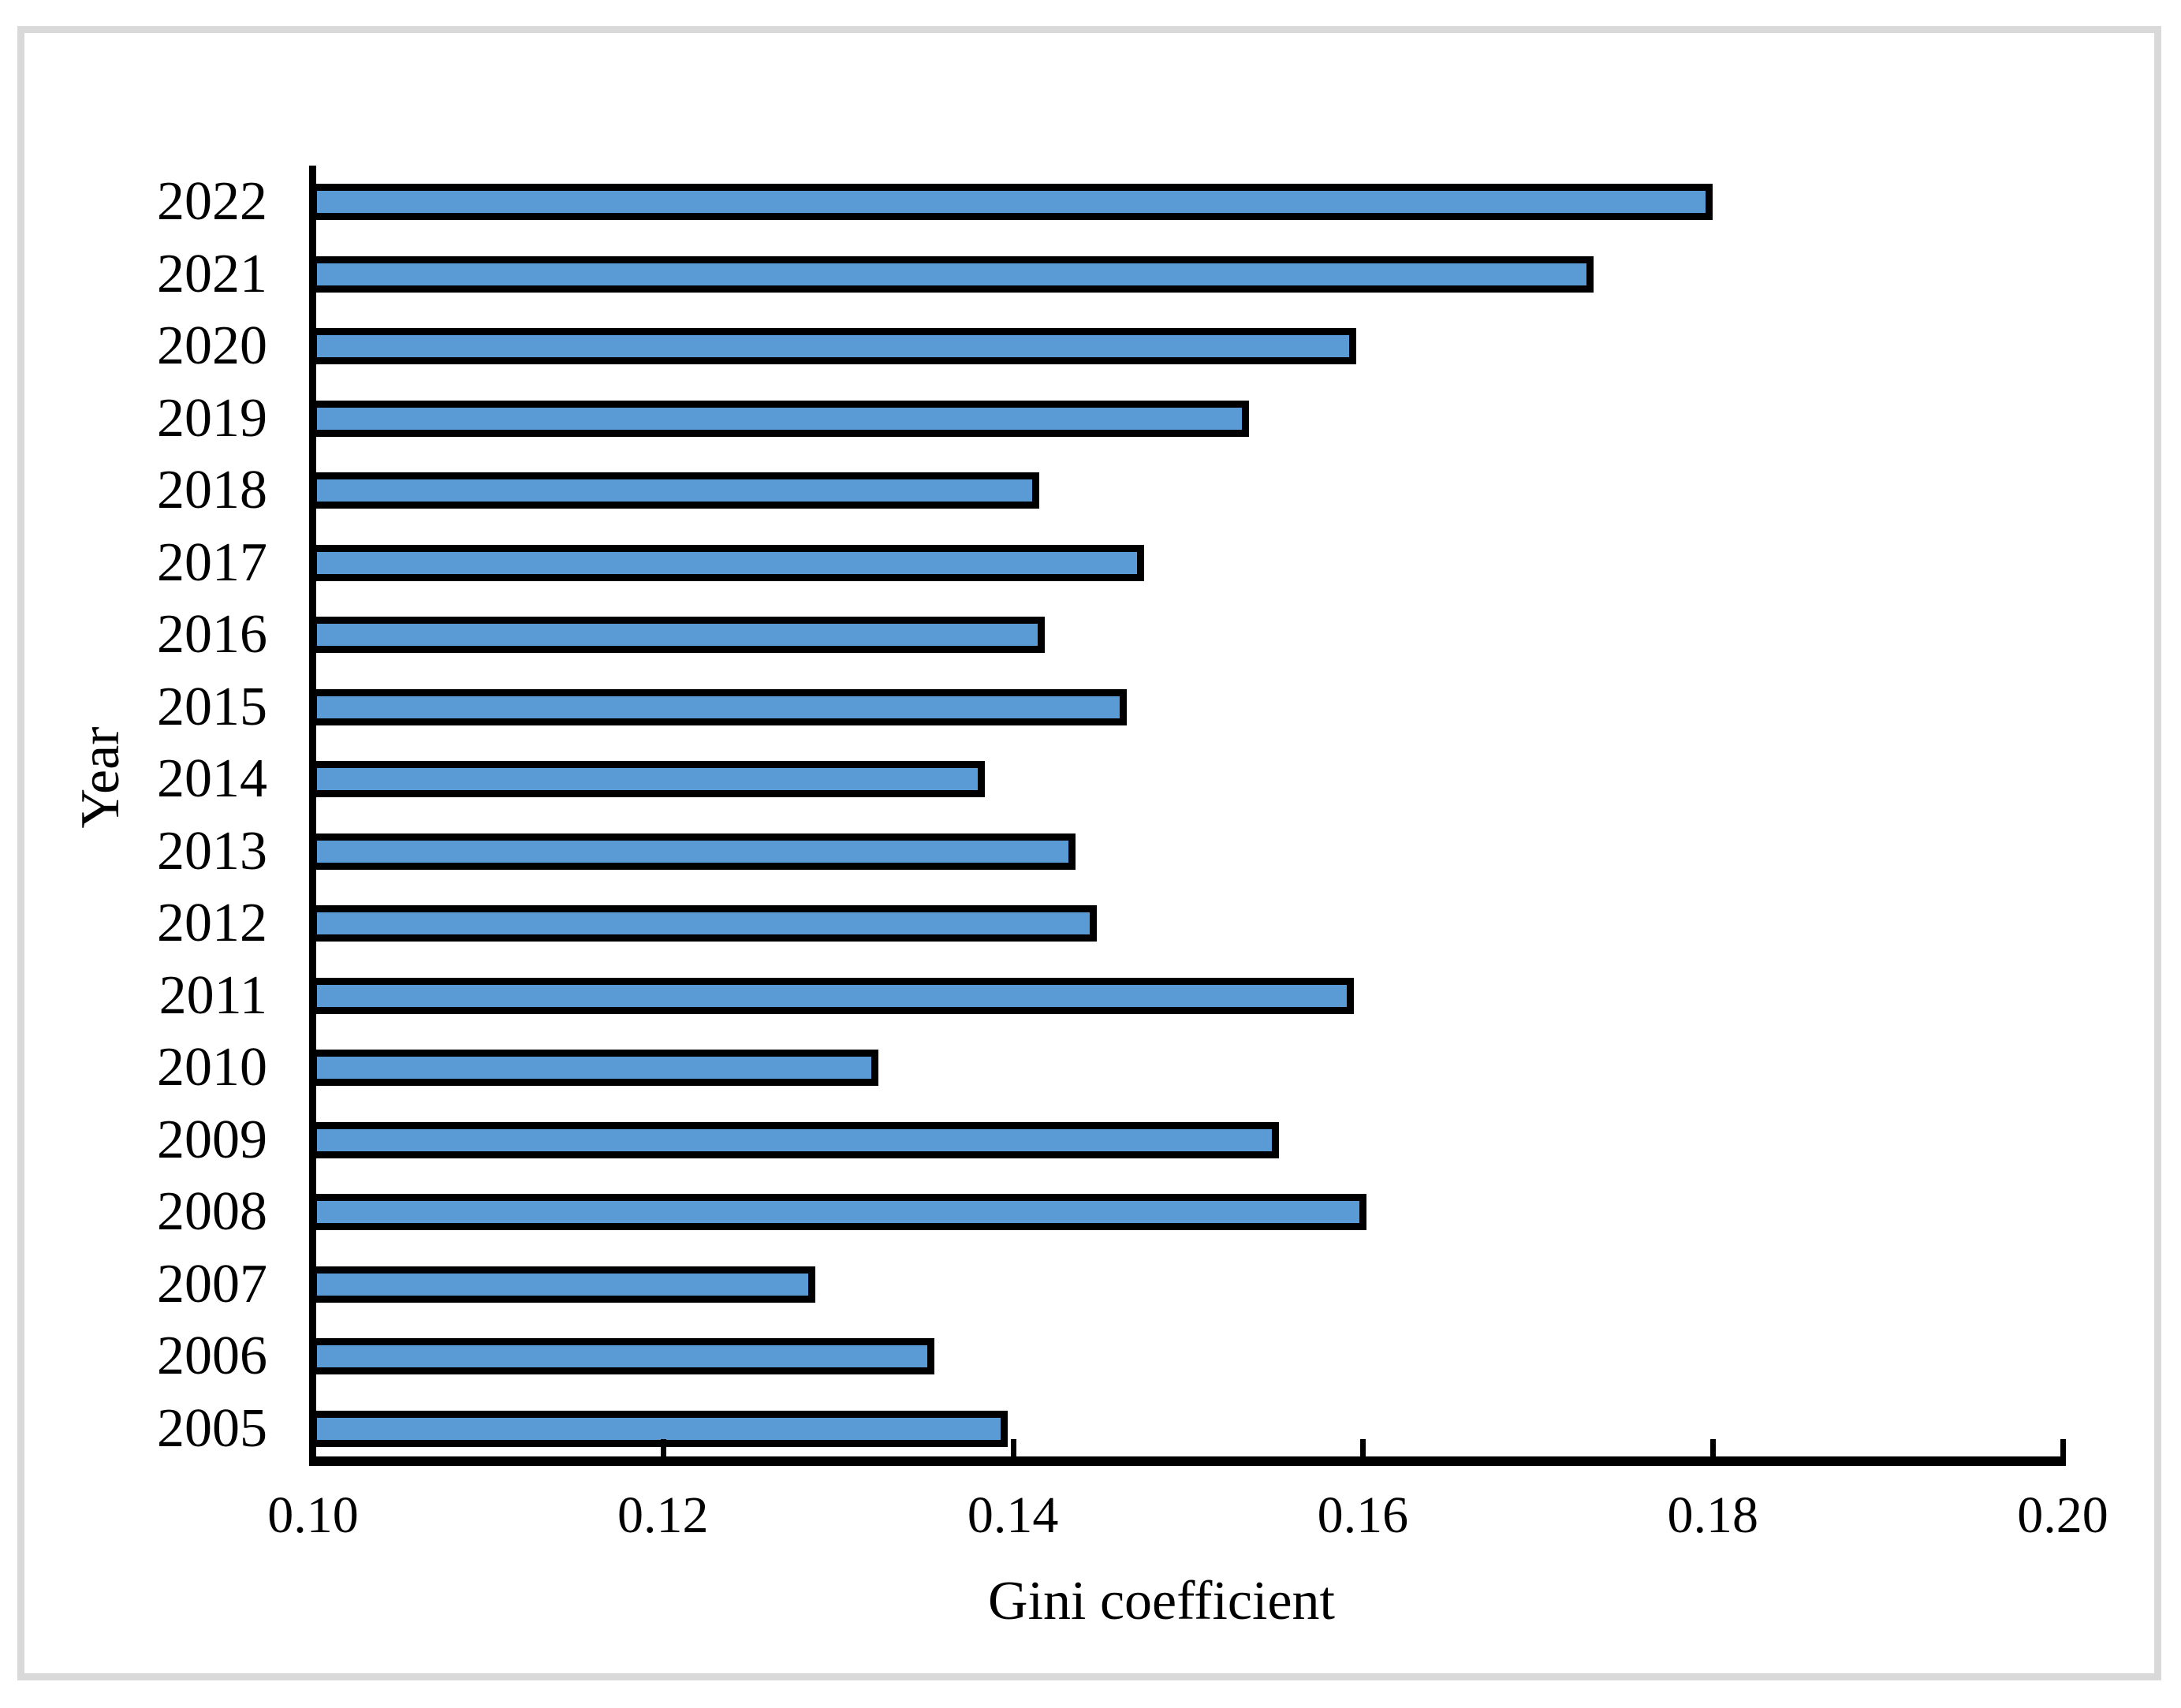  What do you see at coordinates (779, 418) in the screenshot?
I see `bar-2019` at bounding box center [779, 418].